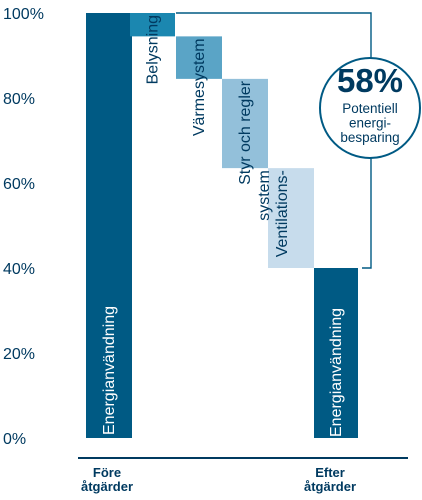 This screenshot has width=422, height=500. I want to click on y-tick-label: 0%, so click(14, 439).